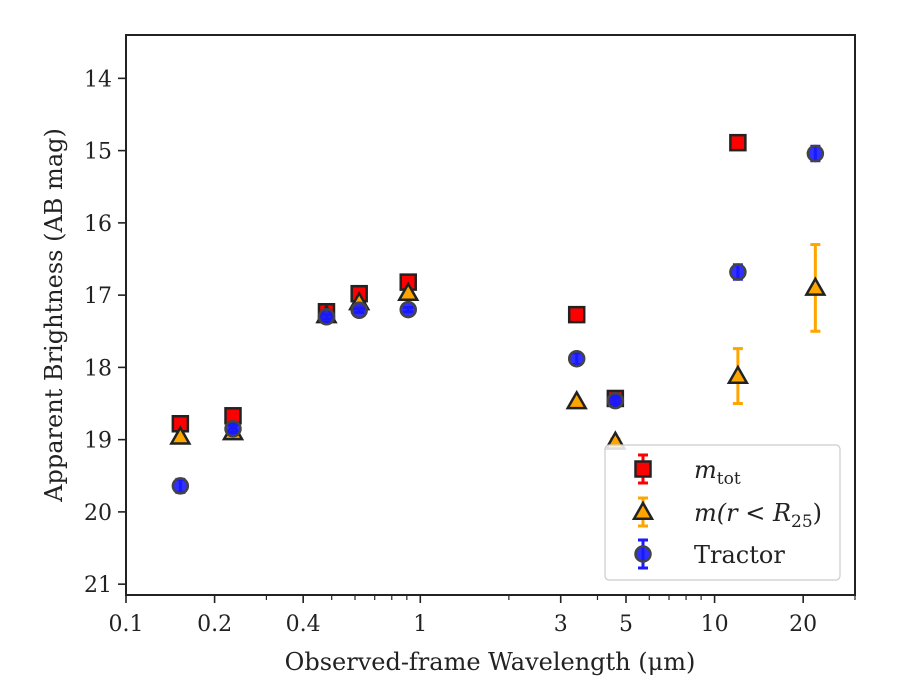  I want to click on x-tick-label: 5, so click(626, 624).